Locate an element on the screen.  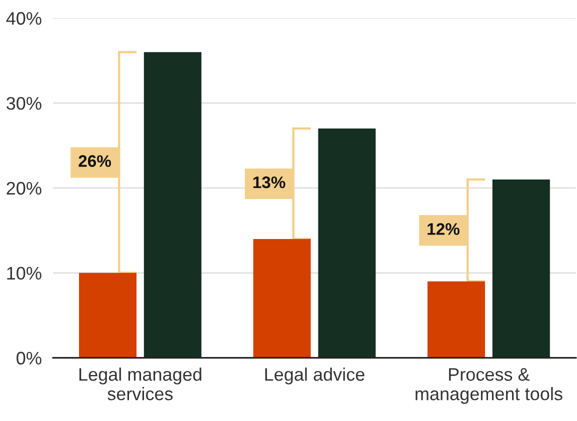
x-tick-label: Legal managed services is located at coordinates (140, 384).